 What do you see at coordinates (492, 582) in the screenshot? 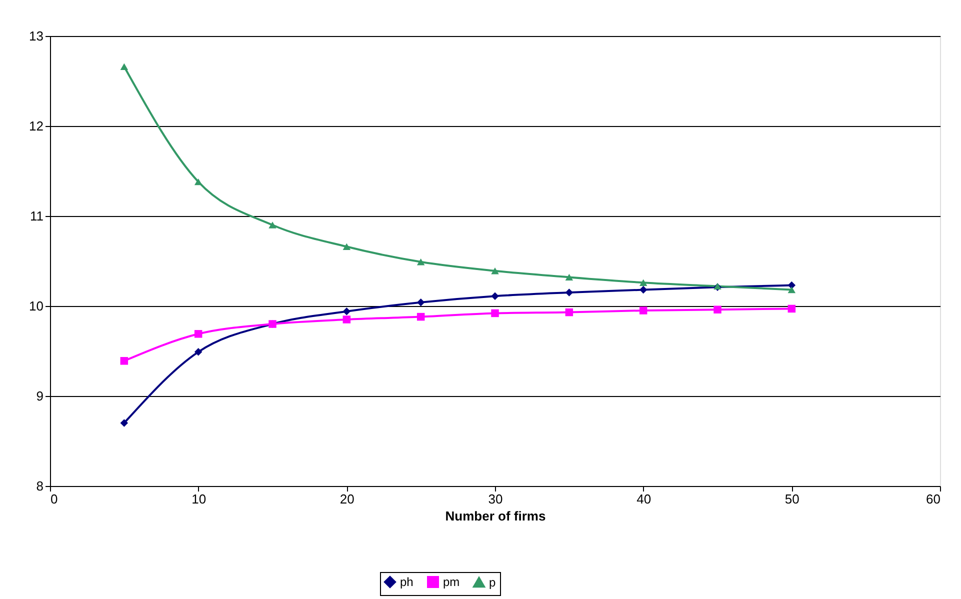
I see `legend-label: p` at bounding box center [492, 582].